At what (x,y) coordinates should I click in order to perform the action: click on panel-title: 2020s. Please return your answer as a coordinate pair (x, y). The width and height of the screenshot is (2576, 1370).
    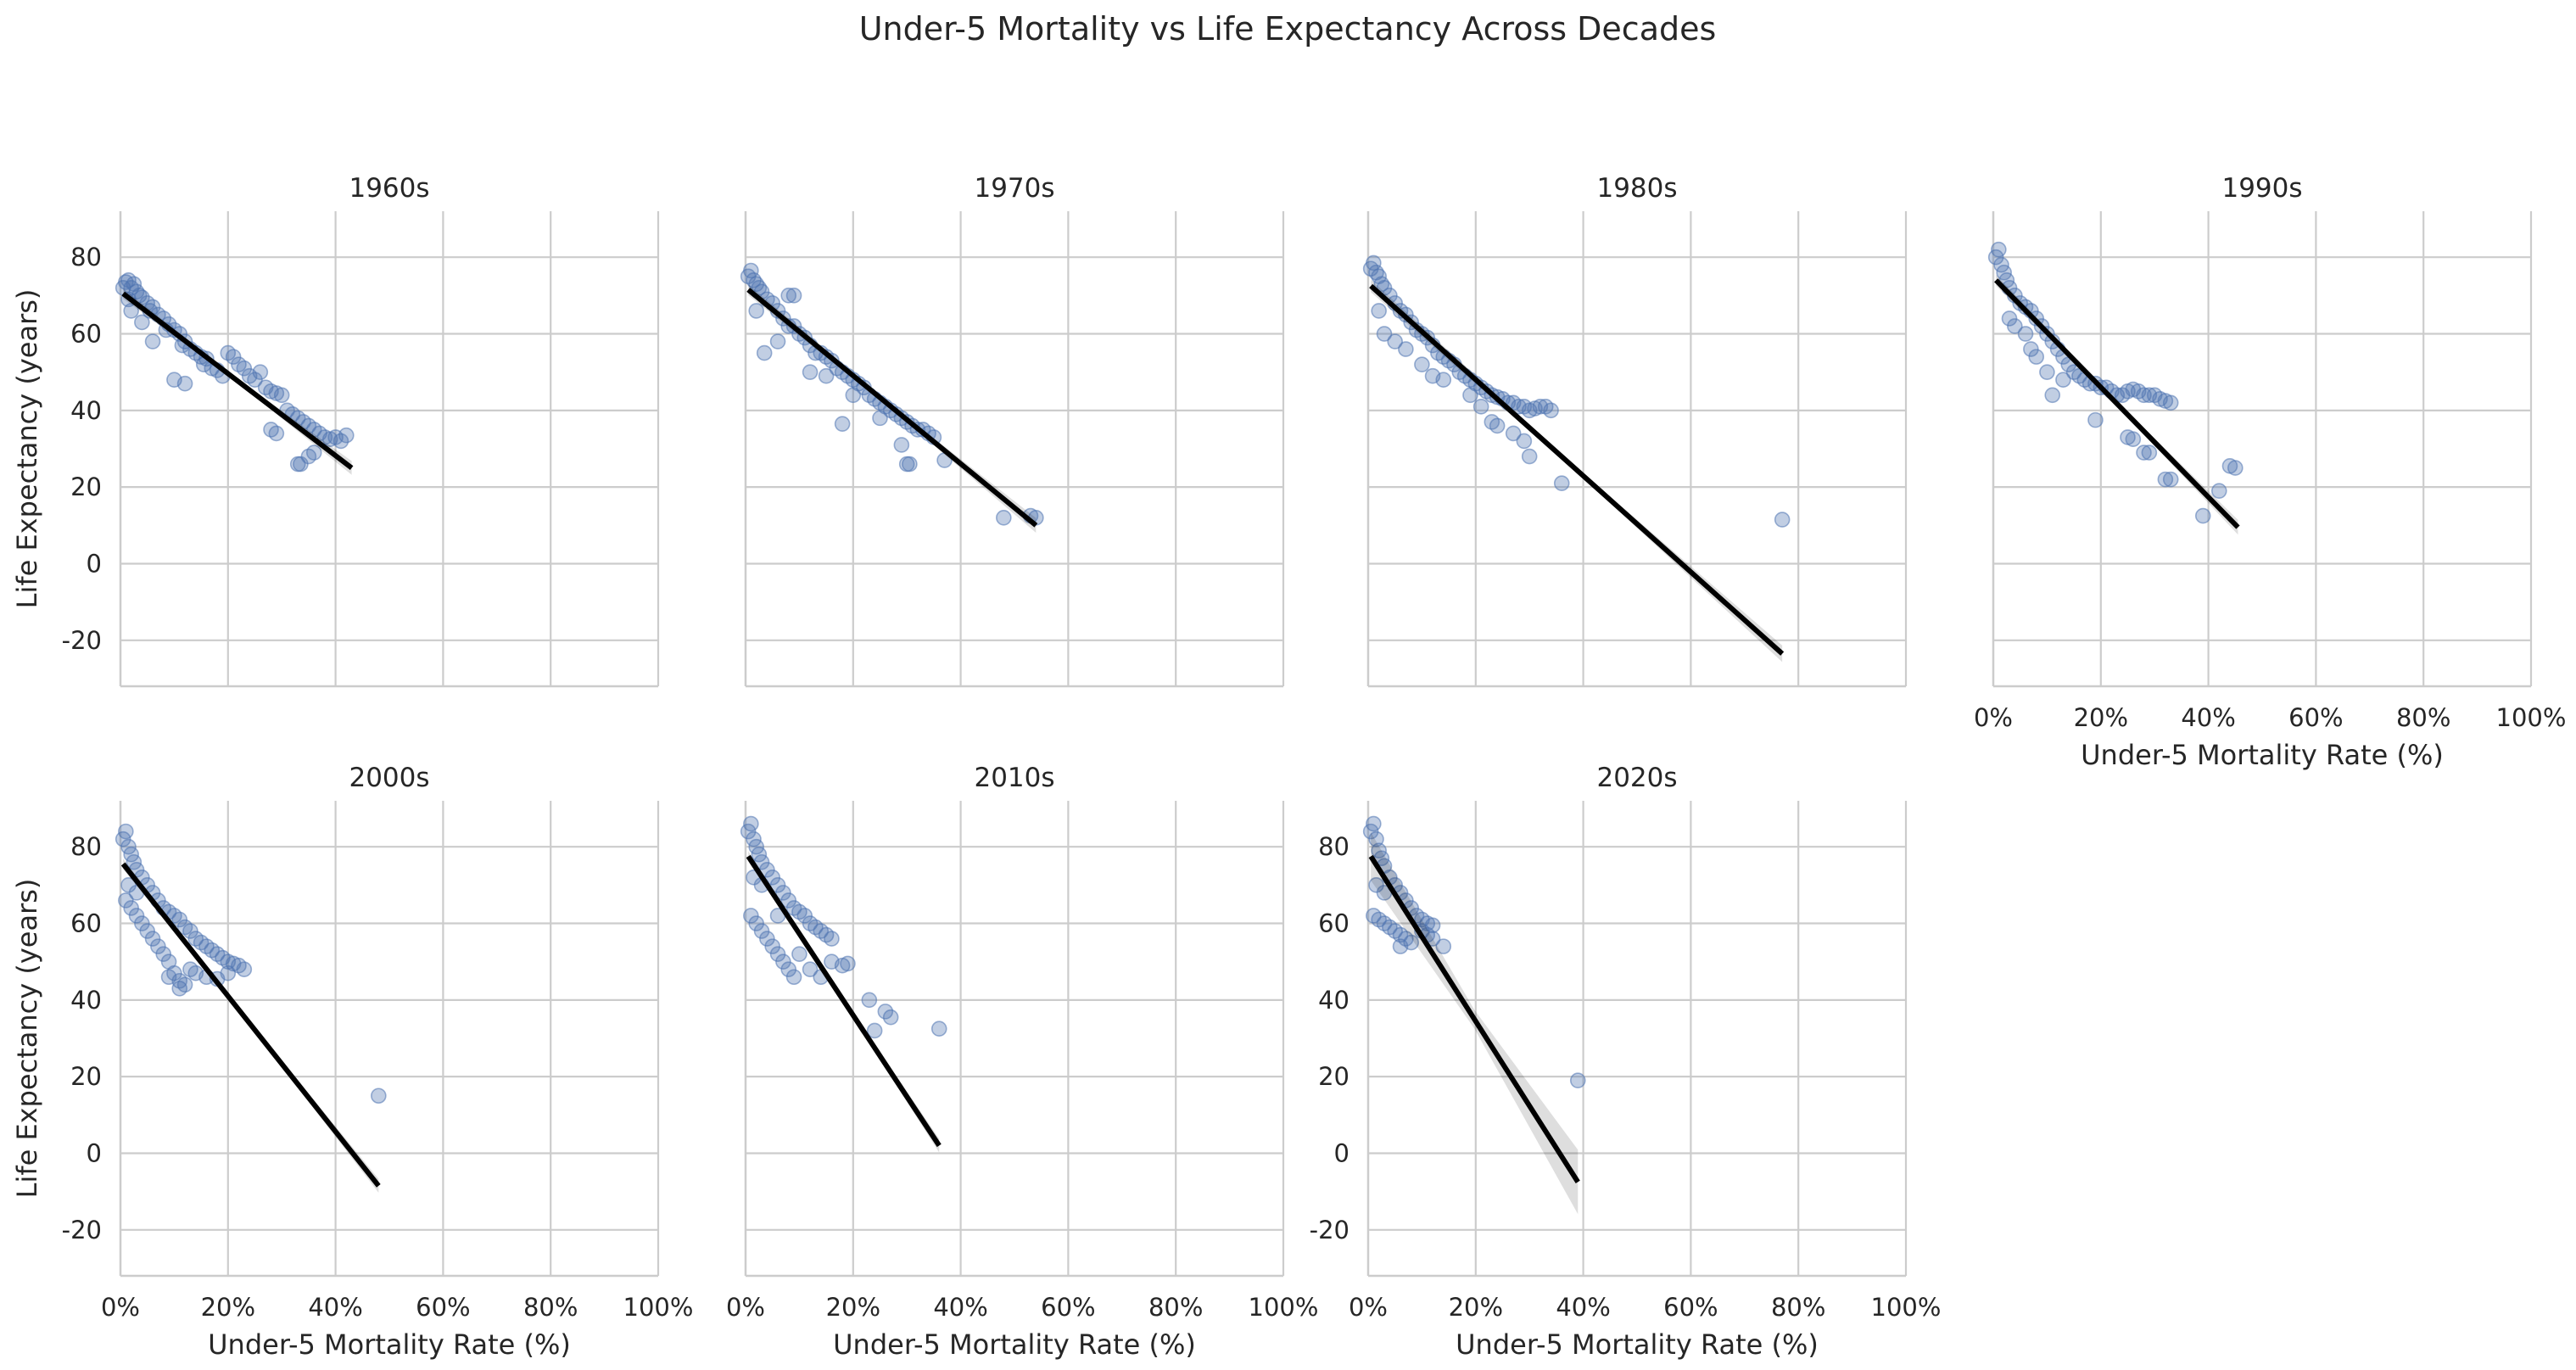
    Looking at the image, I should click on (1636, 778).